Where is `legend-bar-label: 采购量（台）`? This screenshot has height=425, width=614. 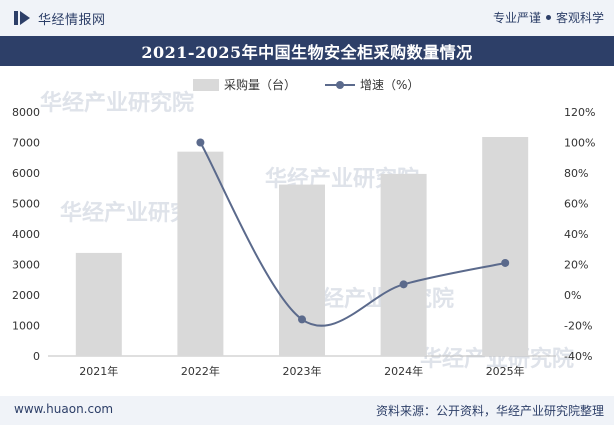
legend-bar-label: 采购量（台） is located at coordinates (260, 84).